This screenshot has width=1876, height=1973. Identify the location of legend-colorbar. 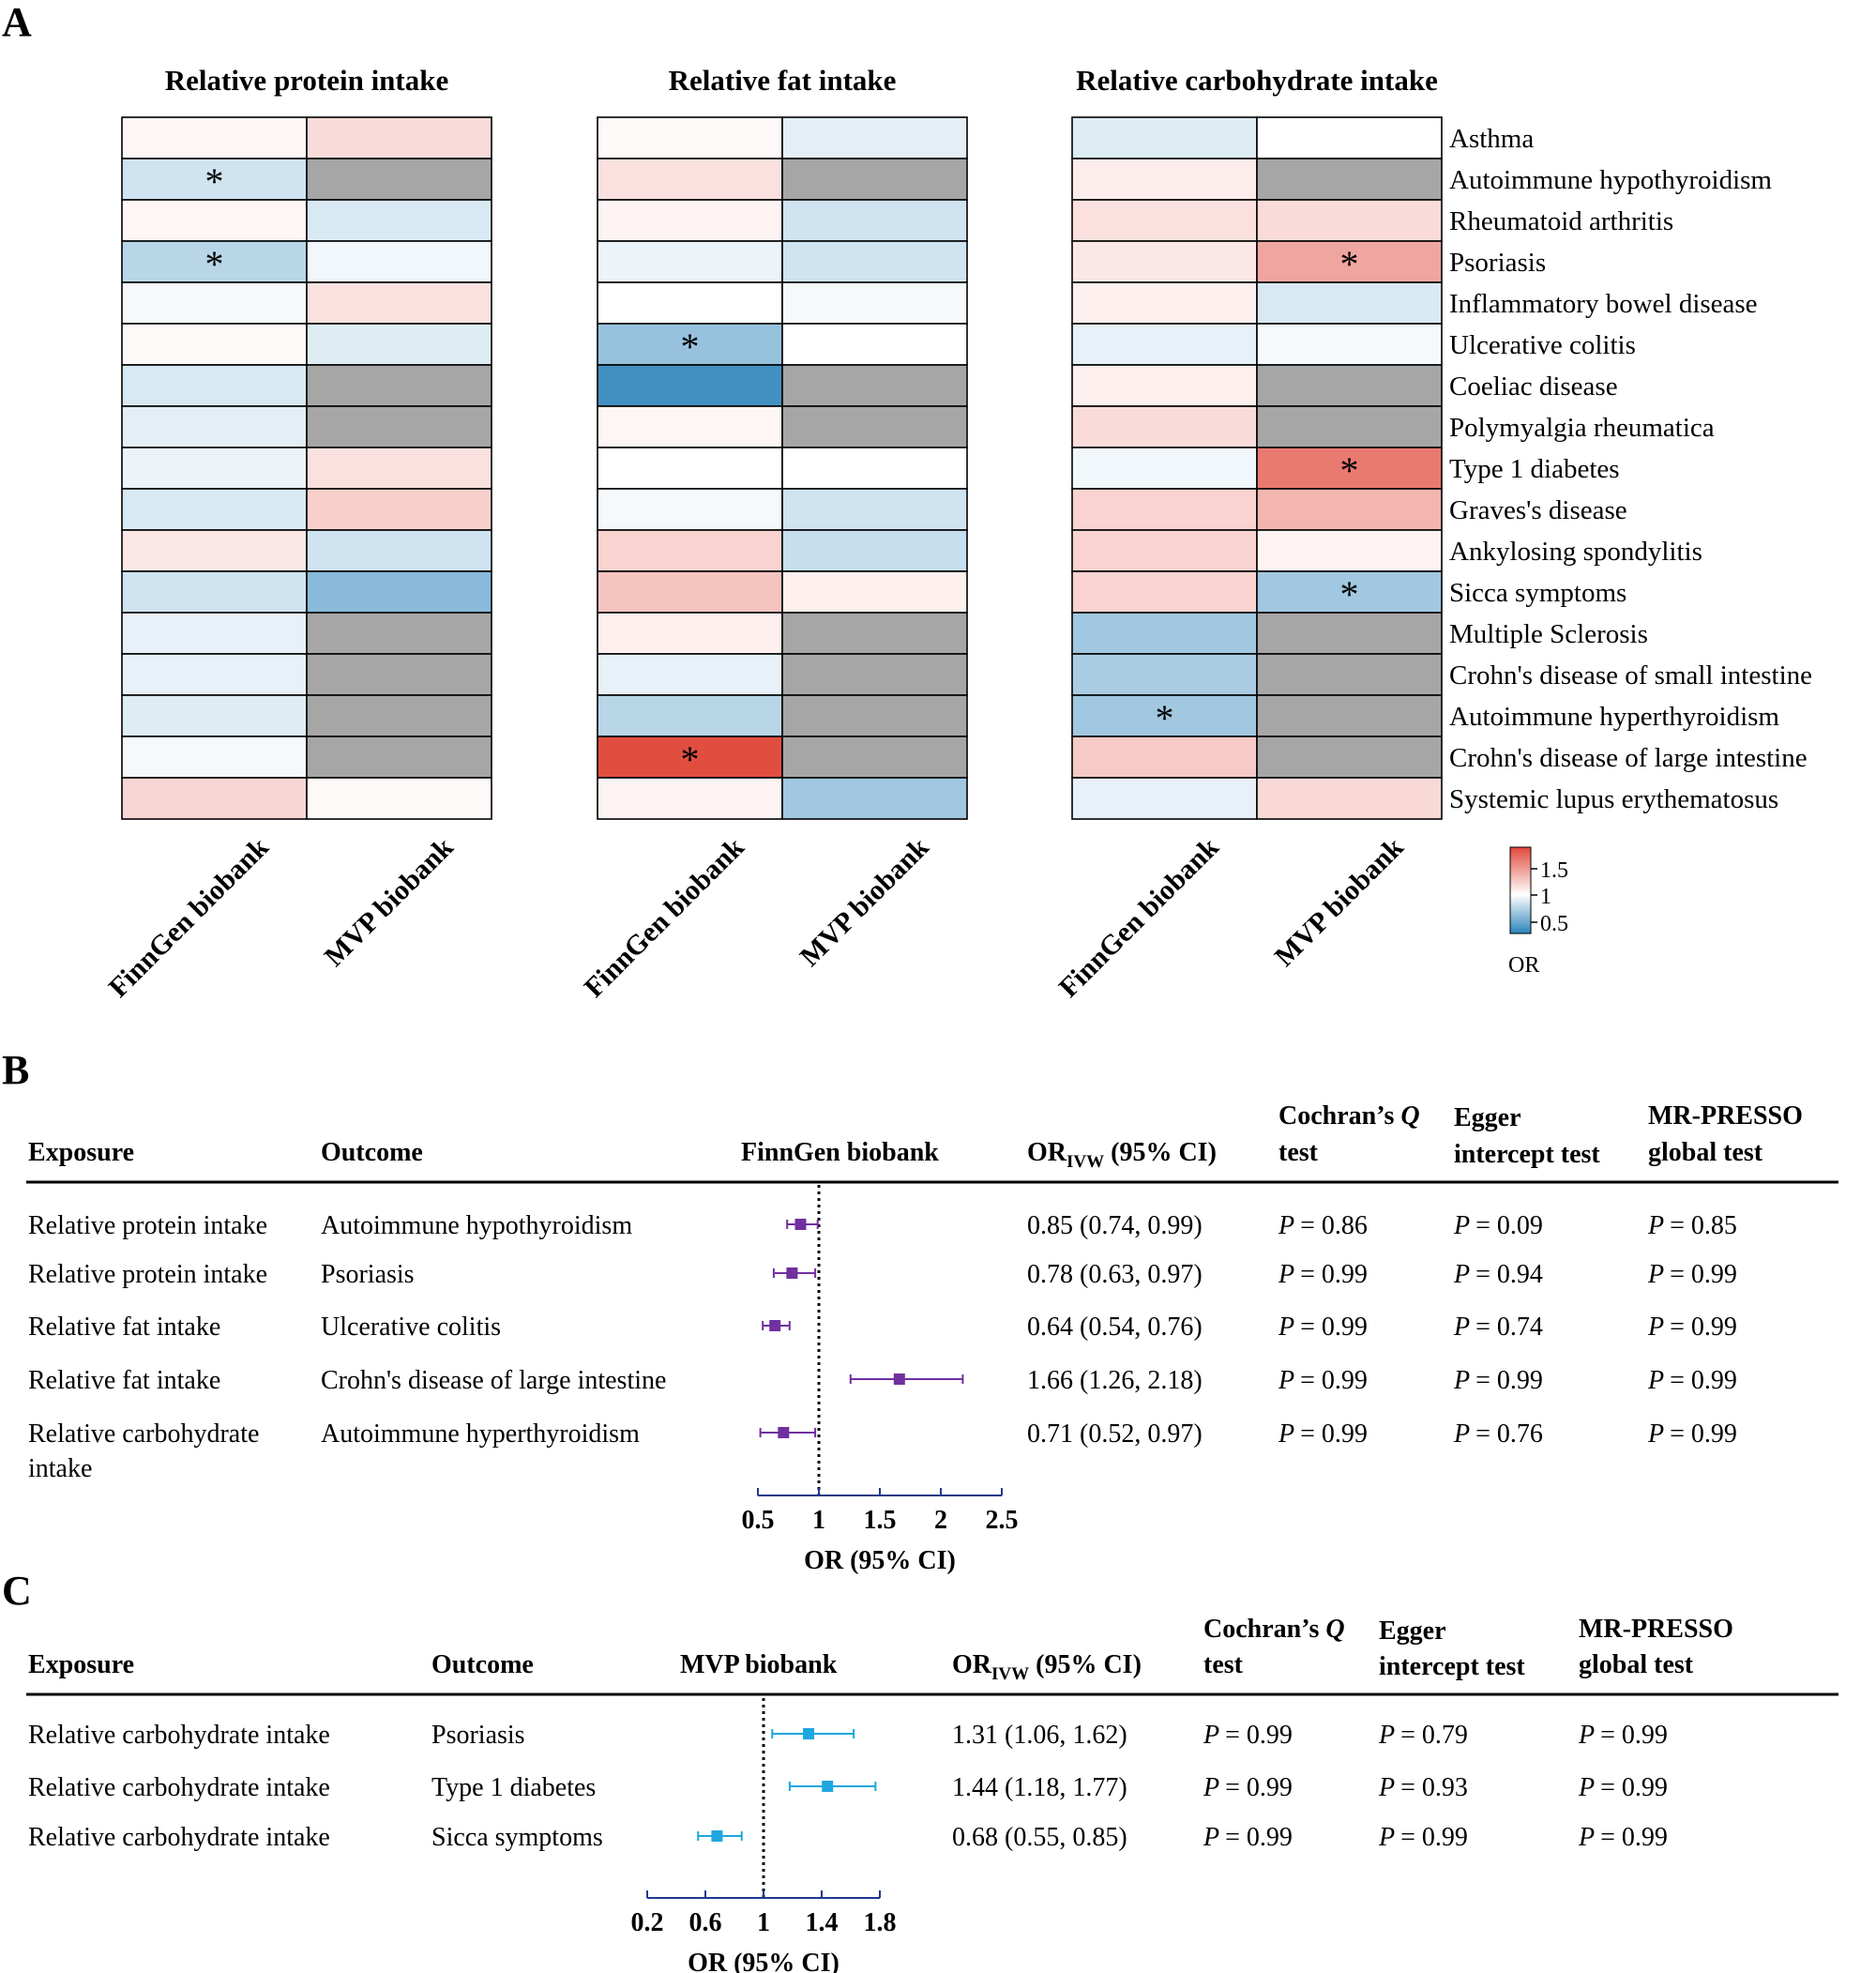
(1520, 890).